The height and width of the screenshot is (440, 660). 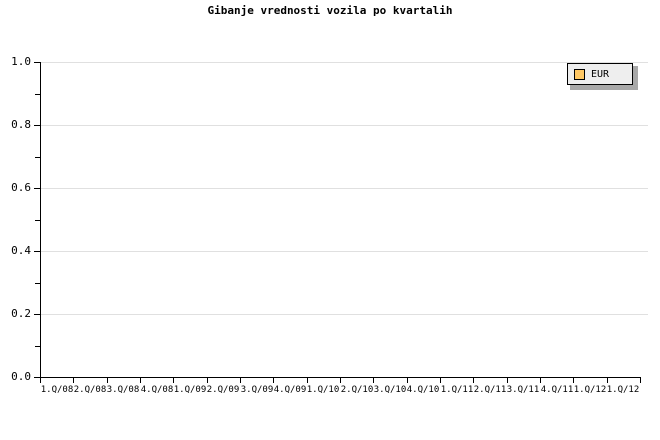 I want to click on x-axis-tick-label: 3.Q/09, so click(x=257, y=390).